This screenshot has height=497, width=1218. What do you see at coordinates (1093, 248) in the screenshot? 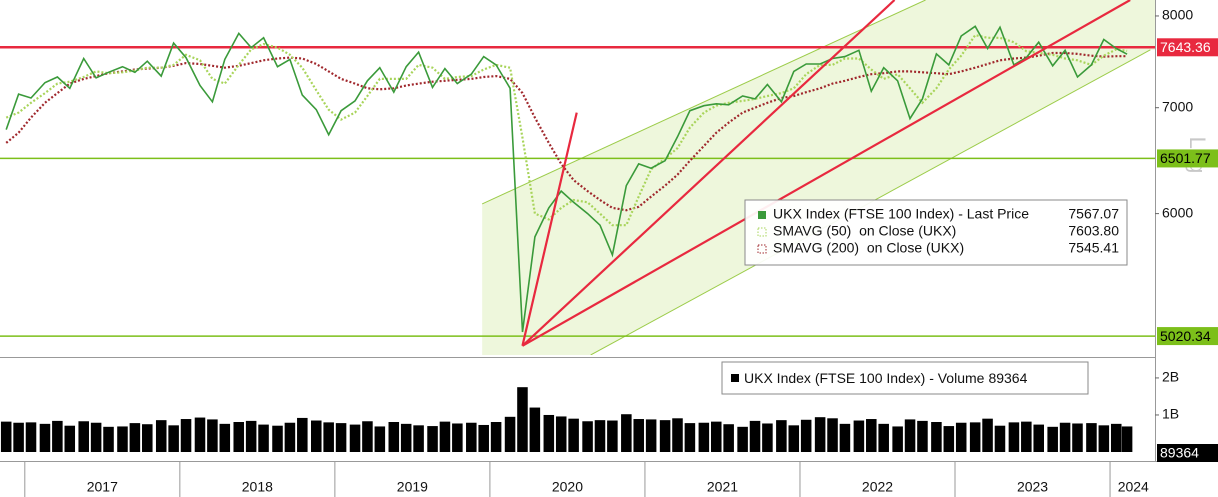
I see `legend-value: 7545.41` at bounding box center [1093, 248].